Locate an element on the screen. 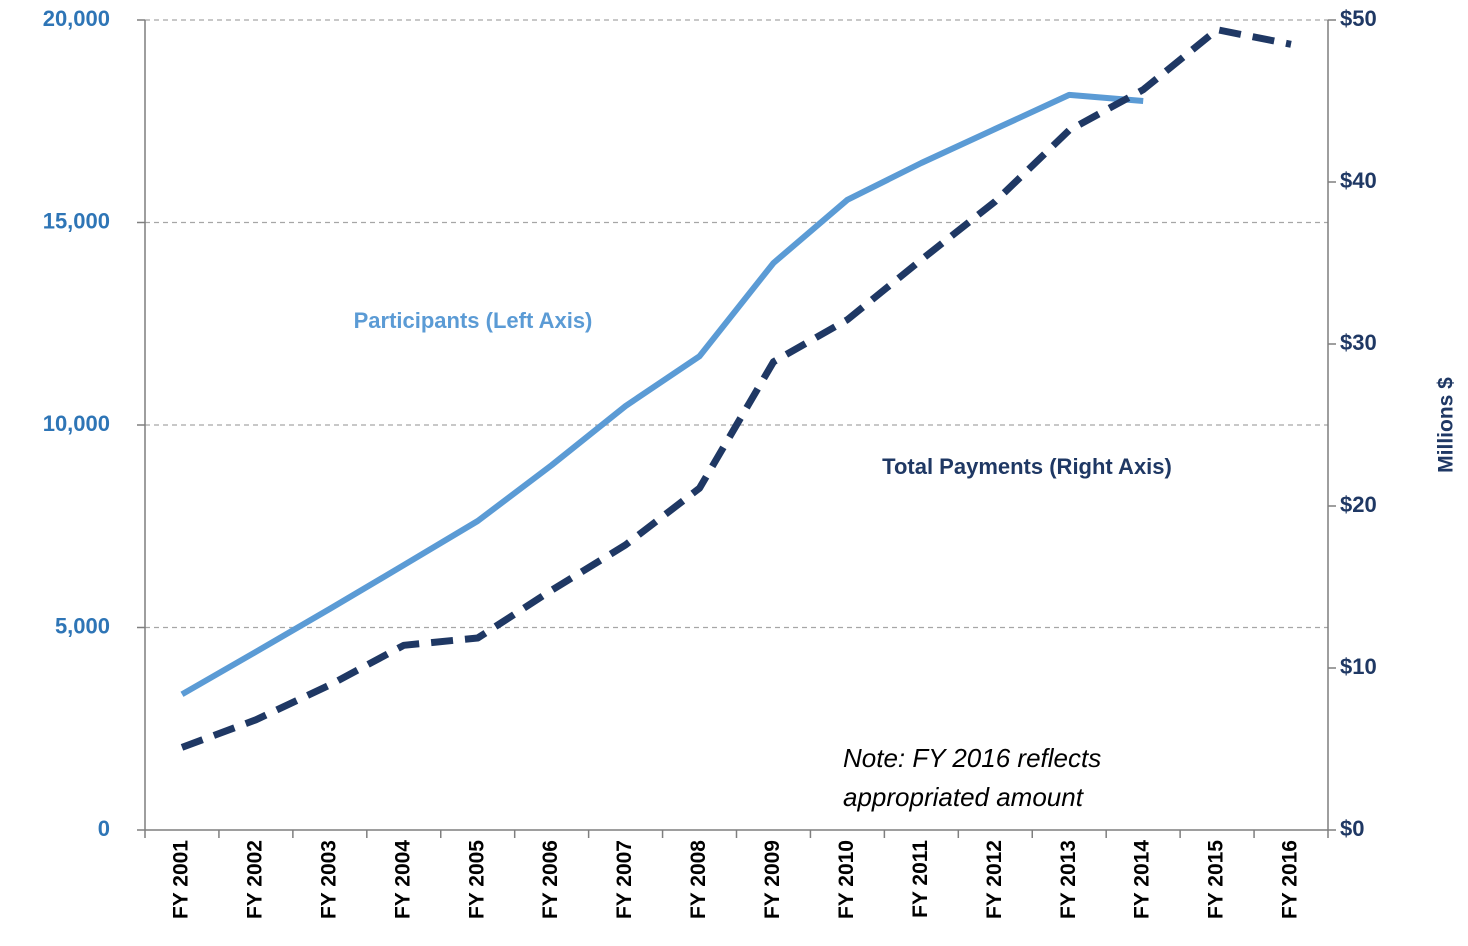 This screenshot has width=1468, height=946. y-tick-label: 15,000 is located at coordinates (76, 220).